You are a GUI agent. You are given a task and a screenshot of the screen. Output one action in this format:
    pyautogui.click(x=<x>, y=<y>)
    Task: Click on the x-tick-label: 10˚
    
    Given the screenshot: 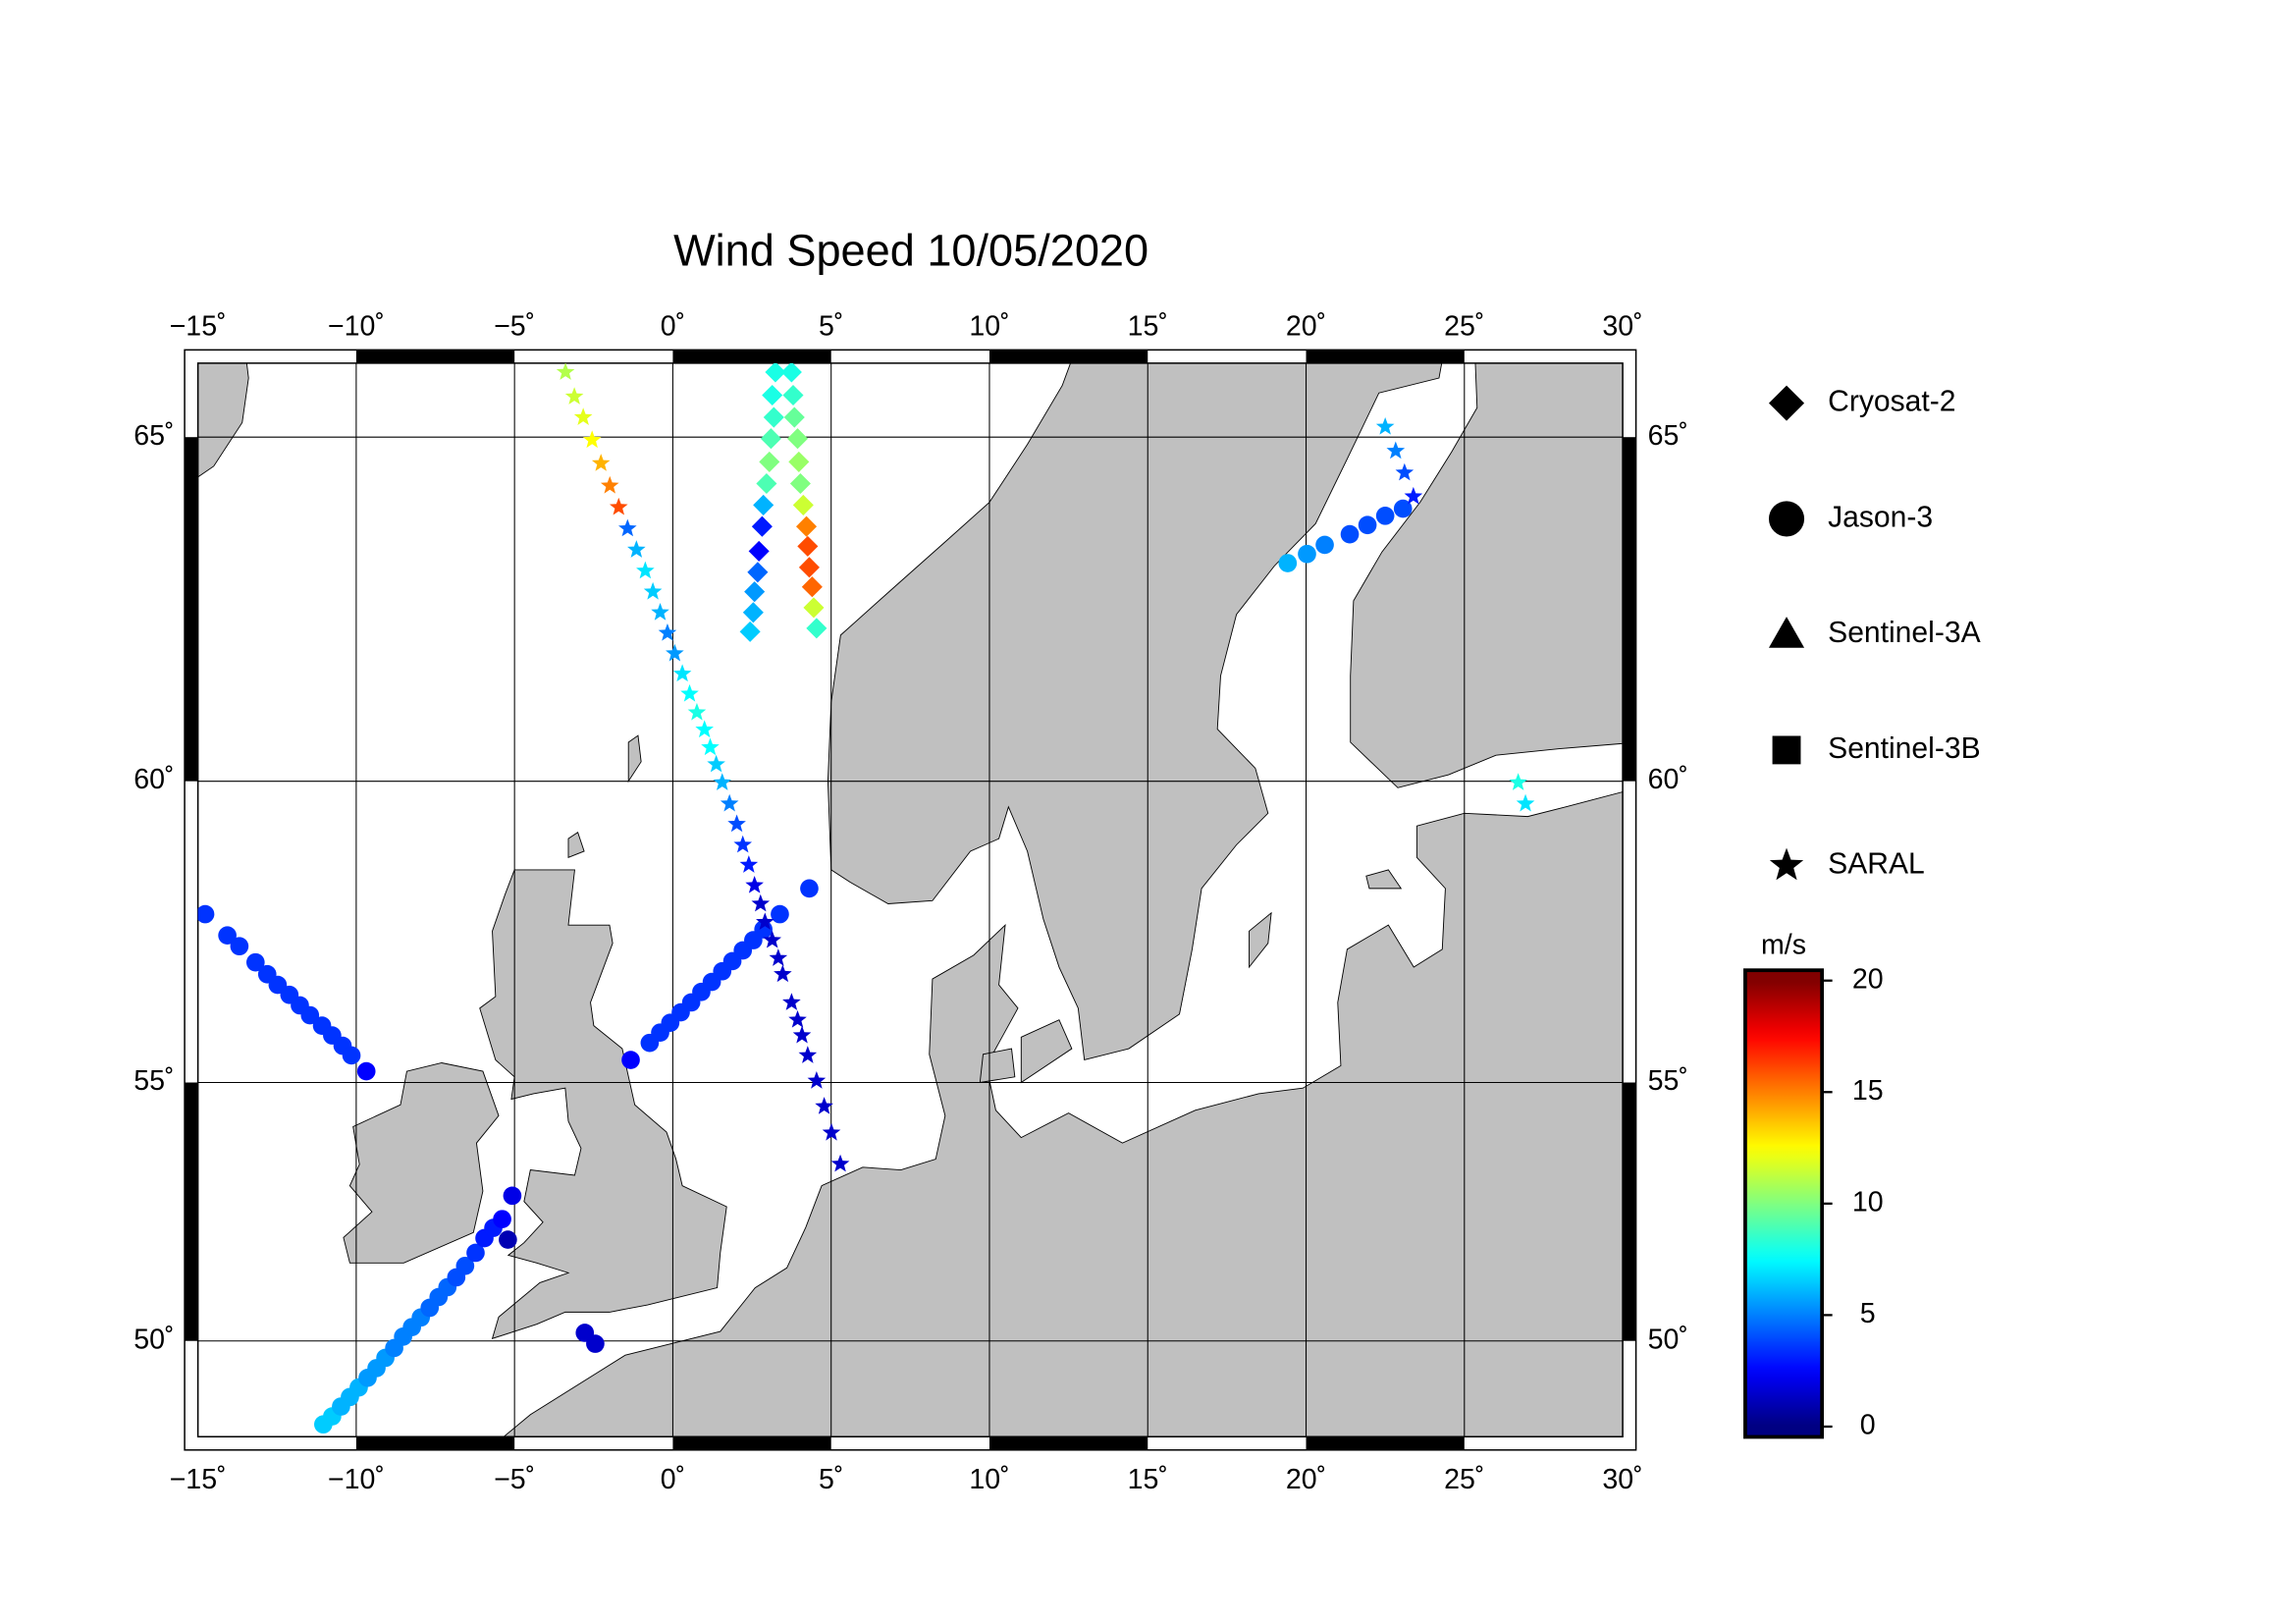 What is the action you would take?
    pyautogui.click(x=989, y=326)
    